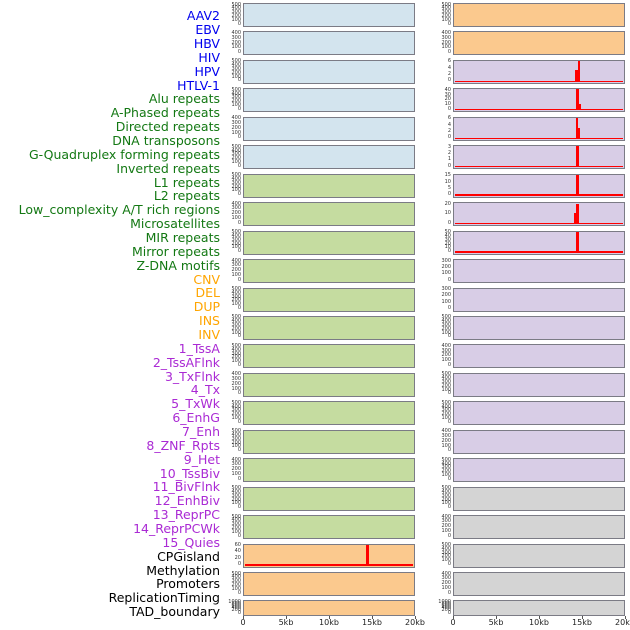 The width and height of the screenshot is (630, 630). I want to click on x-axis-tick-label: 0, so click(453, 622).